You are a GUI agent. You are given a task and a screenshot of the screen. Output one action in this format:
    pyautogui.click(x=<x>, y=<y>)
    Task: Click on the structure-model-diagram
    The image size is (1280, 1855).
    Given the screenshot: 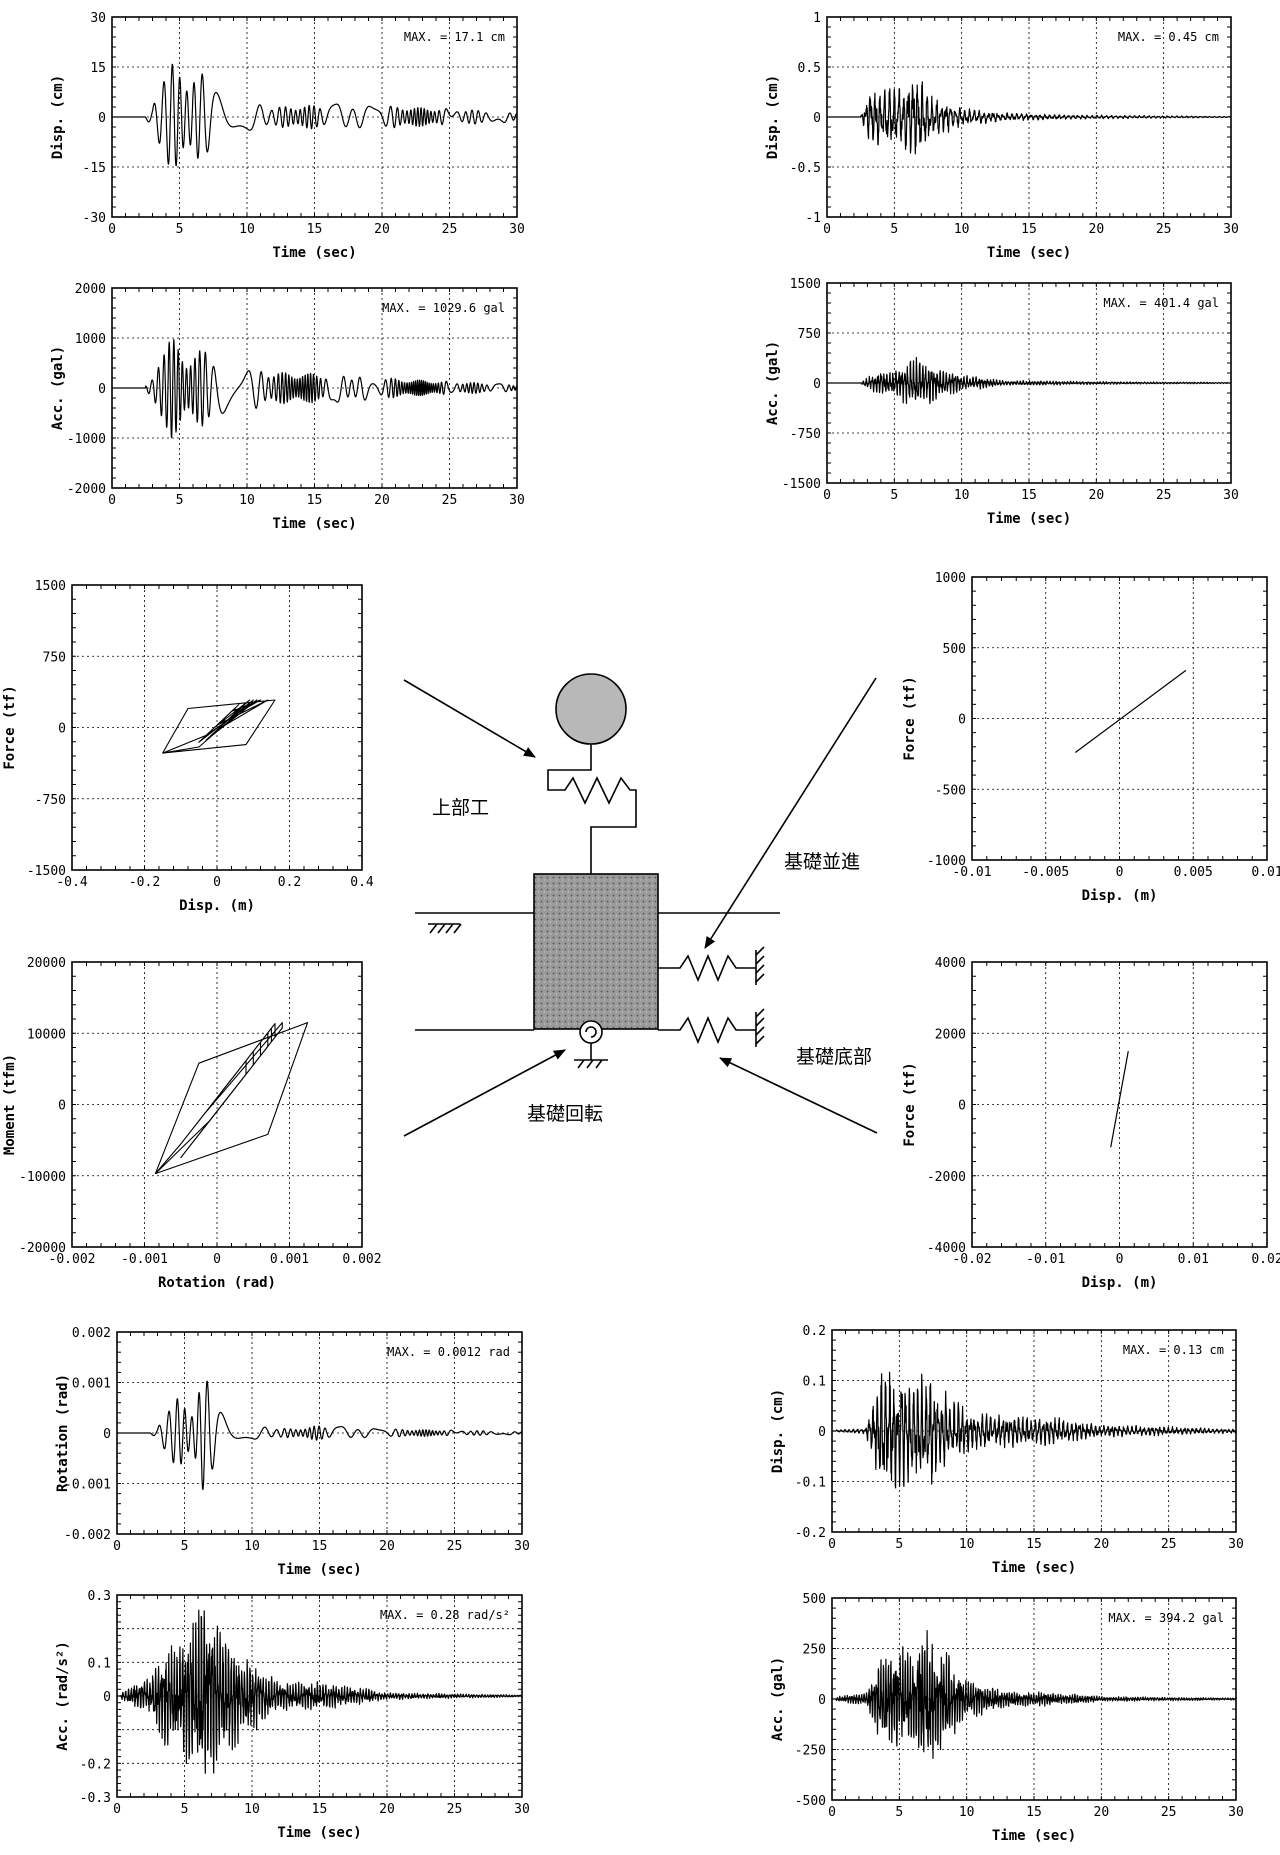 What is the action you would take?
    pyautogui.click(x=640, y=905)
    